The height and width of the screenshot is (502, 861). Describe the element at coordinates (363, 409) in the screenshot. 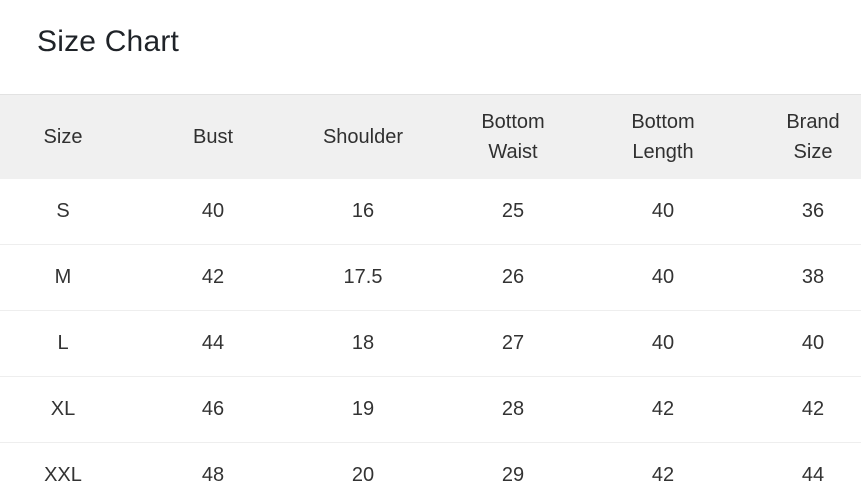

I see `table-cell: 19` at that location.